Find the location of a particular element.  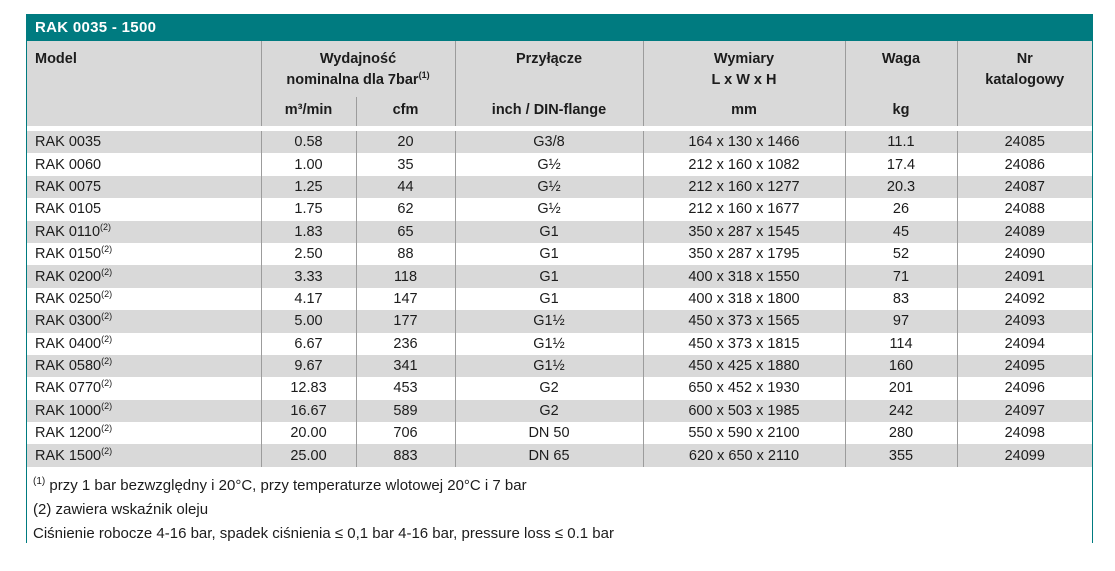

model-cell: RAK 0250(2) is located at coordinates (144, 299).